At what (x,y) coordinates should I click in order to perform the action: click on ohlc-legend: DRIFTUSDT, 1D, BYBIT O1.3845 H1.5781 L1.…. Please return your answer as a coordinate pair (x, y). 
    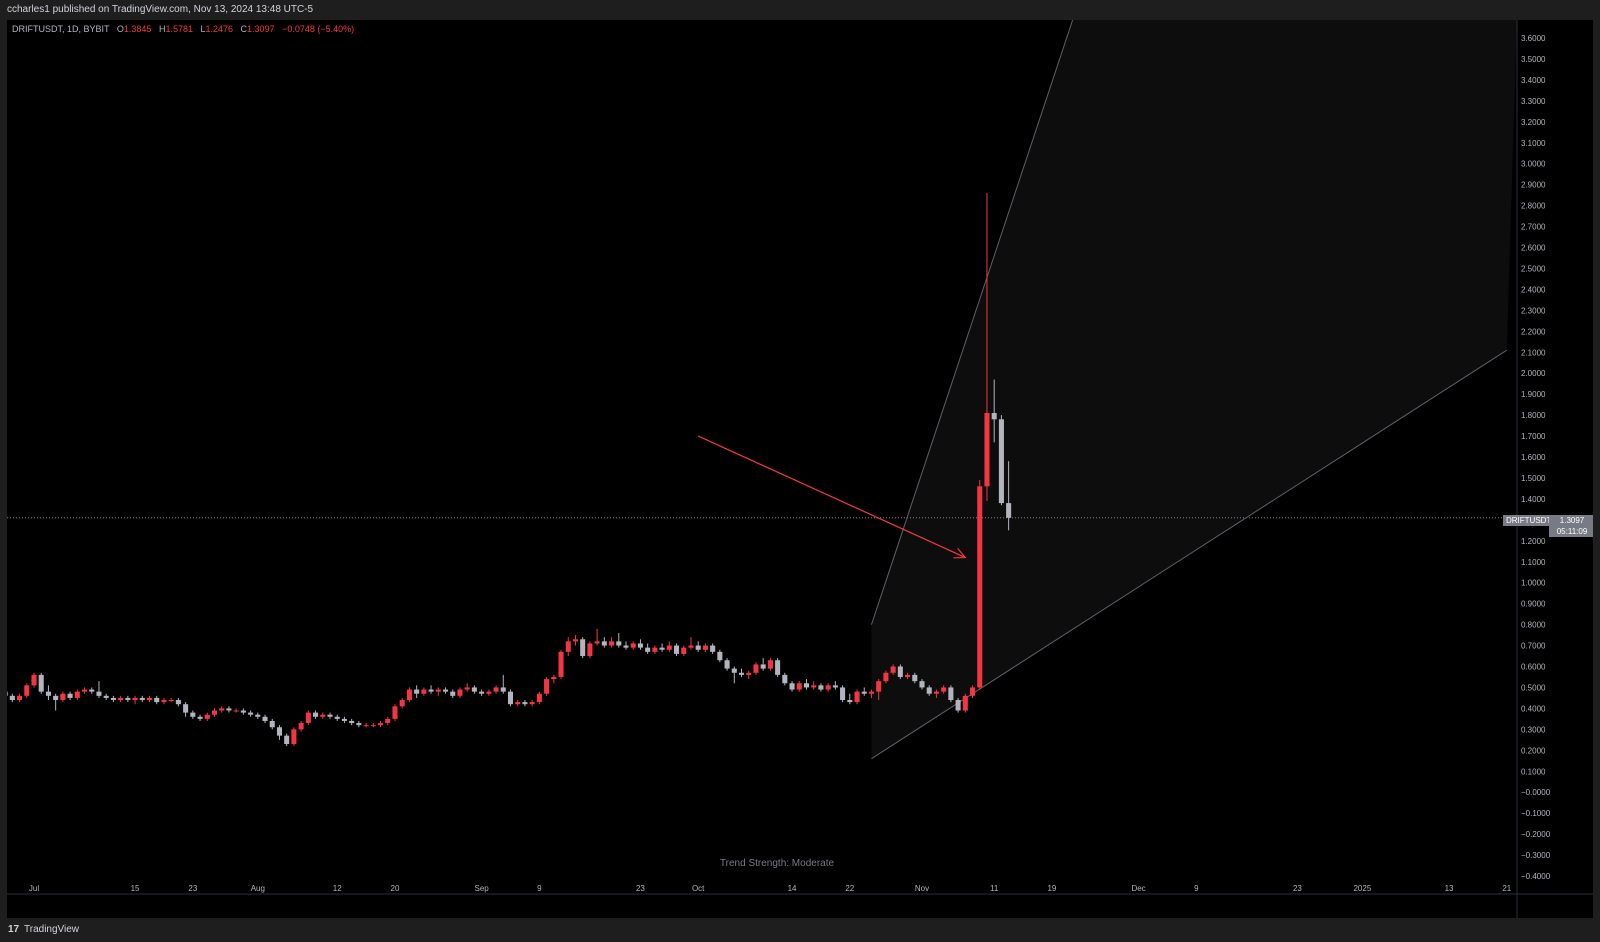
    Looking at the image, I should click on (183, 29).